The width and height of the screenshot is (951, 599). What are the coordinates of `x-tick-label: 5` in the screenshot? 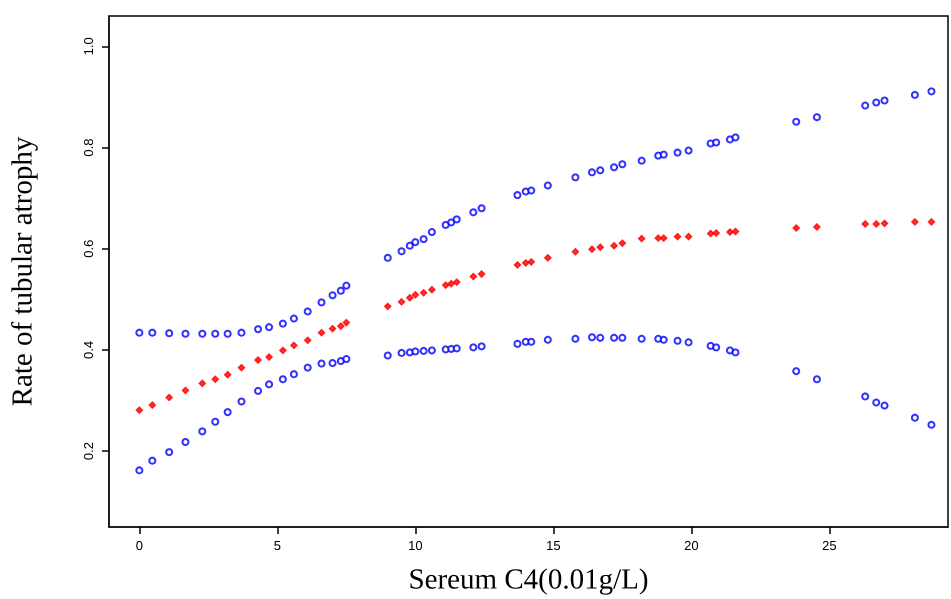 It's located at (277, 545).